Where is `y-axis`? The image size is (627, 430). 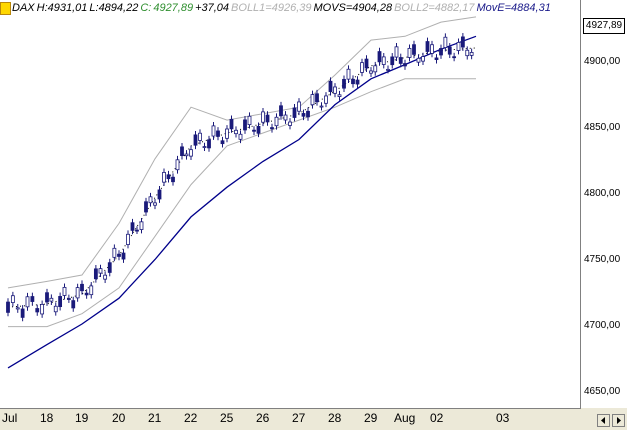
y-axis is located at coordinates (604, 204).